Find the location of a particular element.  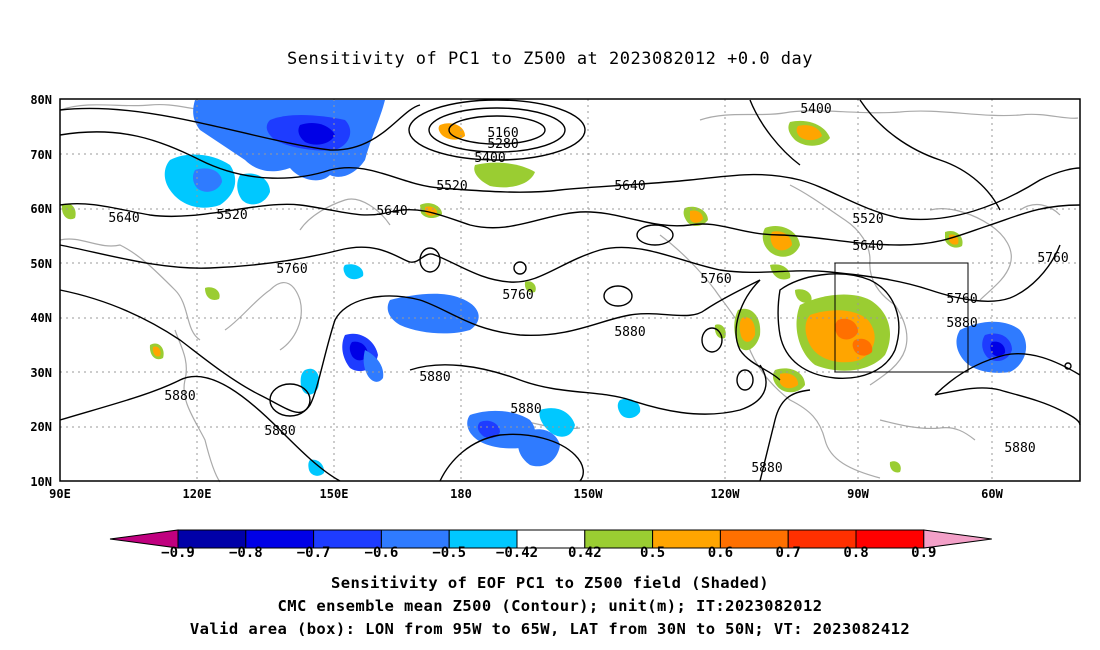

colorbar-tick-label: 0.9 is located at coordinates (923, 553).